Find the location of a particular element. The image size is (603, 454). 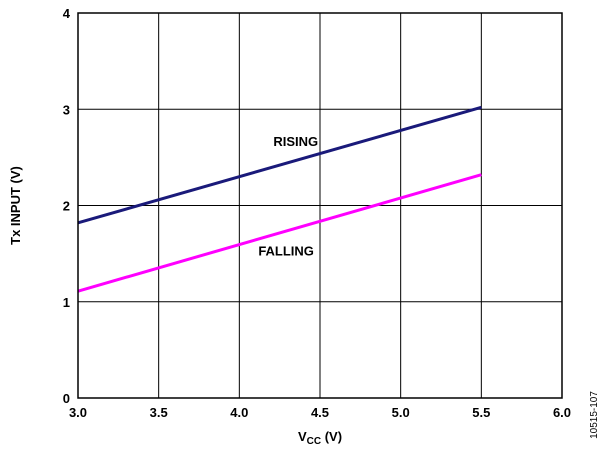

y-tick-label: 3 is located at coordinates (66, 109).